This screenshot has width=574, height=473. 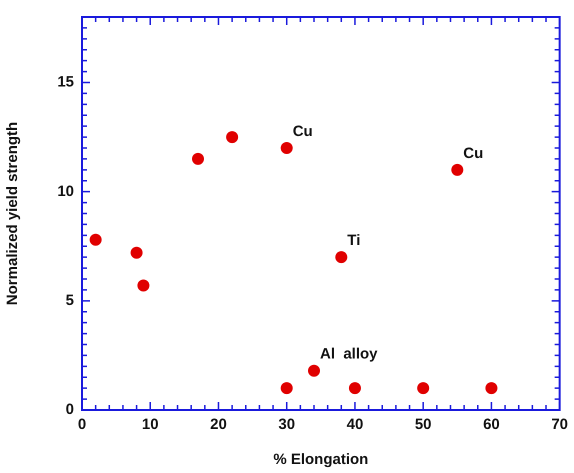 What do you see at coordinates (82, 425) in the screenshot?
I see `x-tick-label: 0` at bounding box center [82, 425].